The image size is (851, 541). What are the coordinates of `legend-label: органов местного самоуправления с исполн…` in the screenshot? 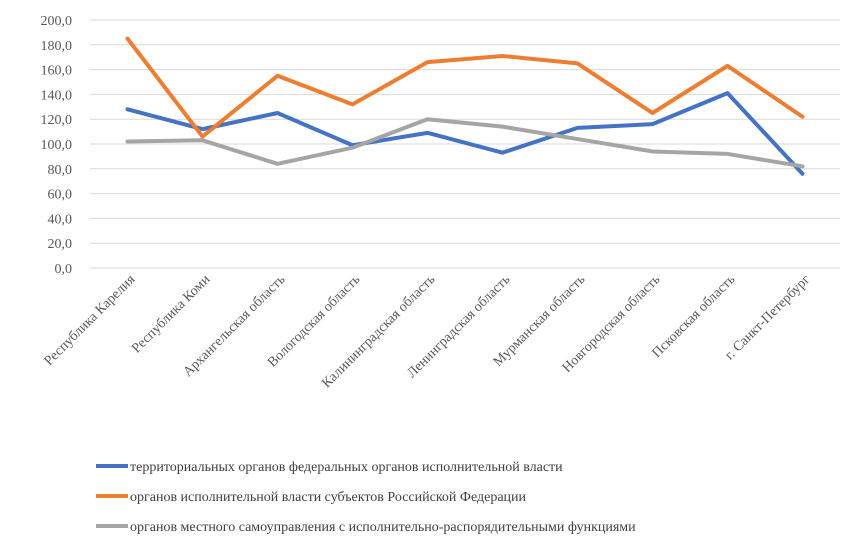 It's located at (383, 527).